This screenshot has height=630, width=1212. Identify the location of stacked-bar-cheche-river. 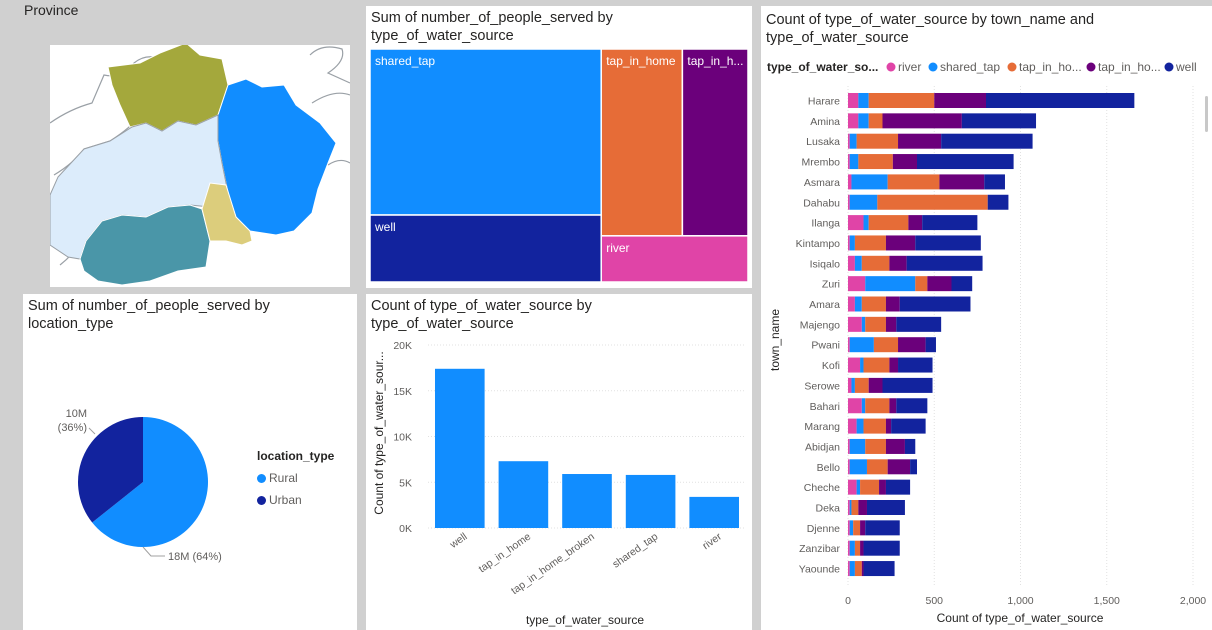
(852, 487).